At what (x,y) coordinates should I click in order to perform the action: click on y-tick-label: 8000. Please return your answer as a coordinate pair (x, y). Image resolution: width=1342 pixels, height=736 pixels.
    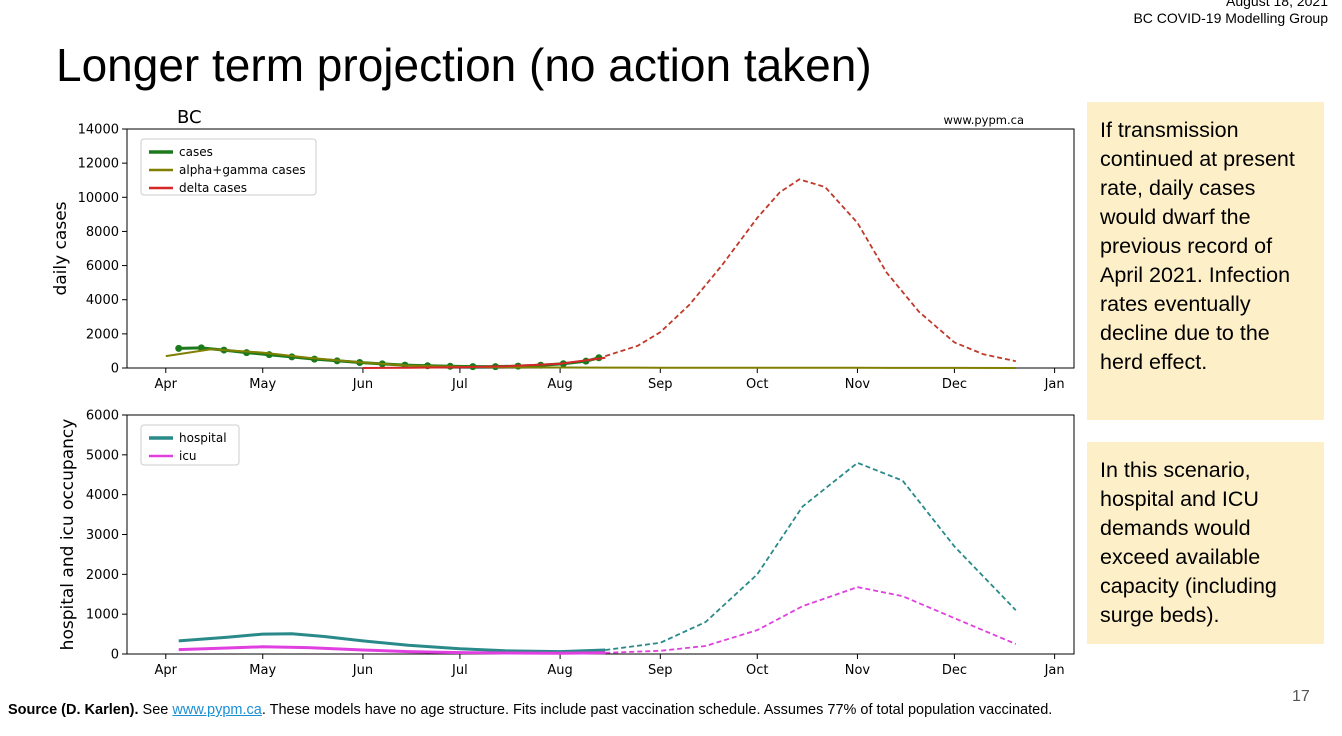
    Looking at the image, I should click on (102, 232).